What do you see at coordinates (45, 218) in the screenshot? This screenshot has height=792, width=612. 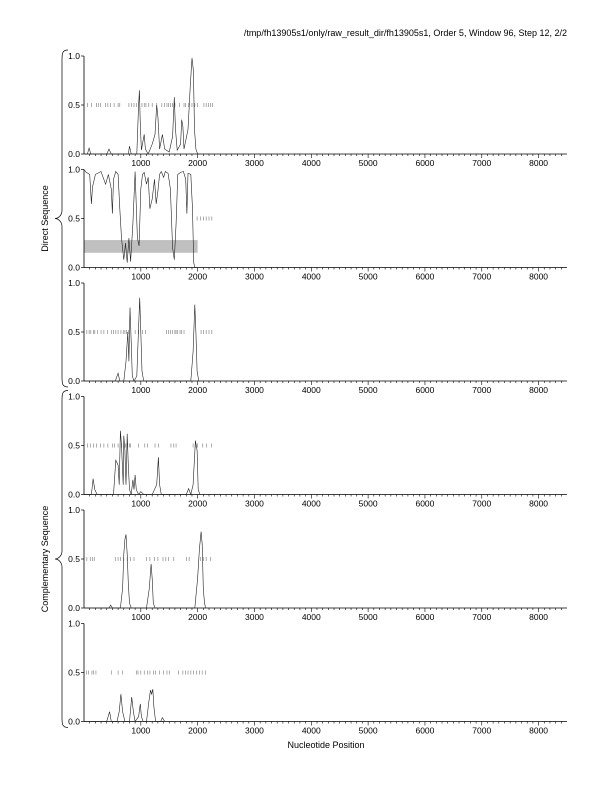 I see `group-label: Direct Sequence` at bounding box center [45, 218].